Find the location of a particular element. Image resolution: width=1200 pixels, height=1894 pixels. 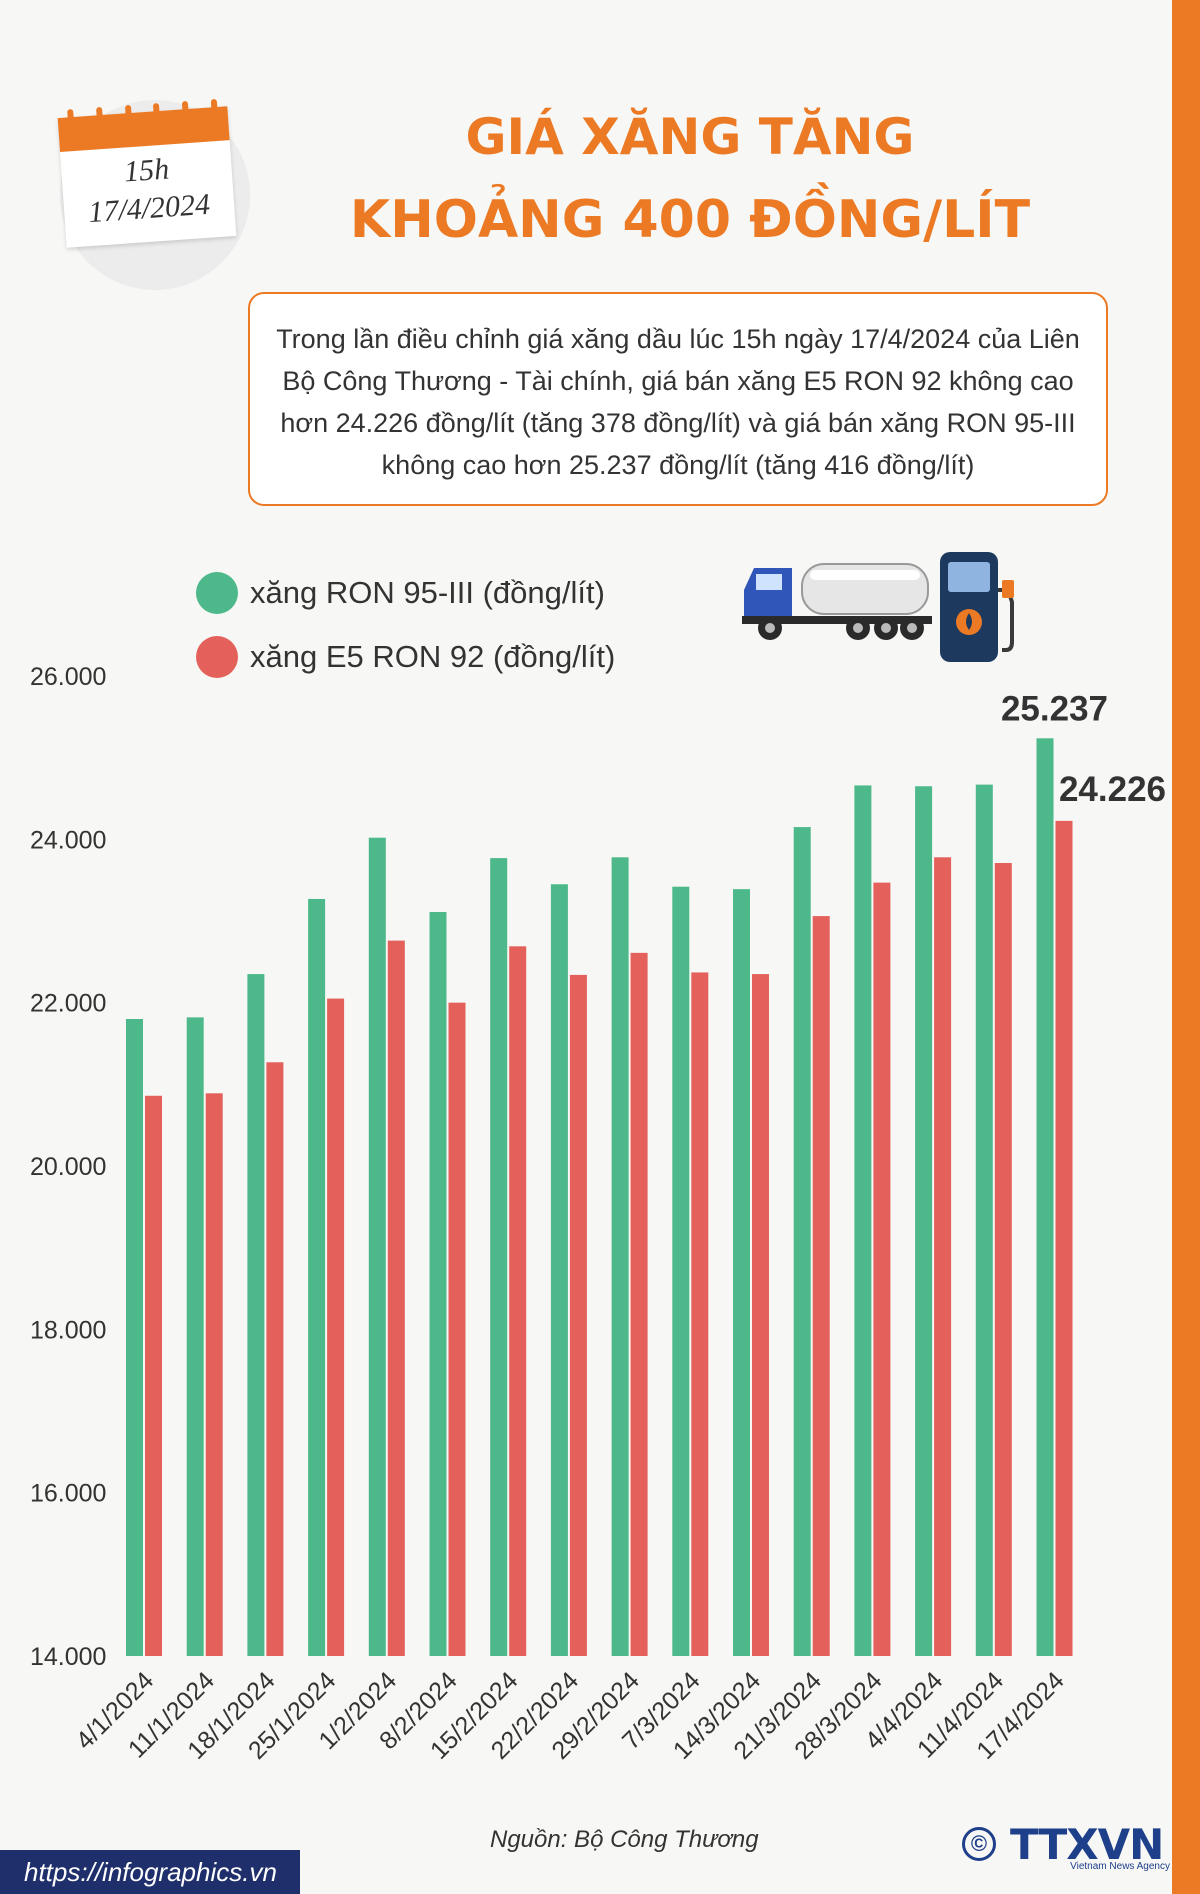

source-note: Nguồn: Bộ Công Thương is located at coordinates (624, 1839).